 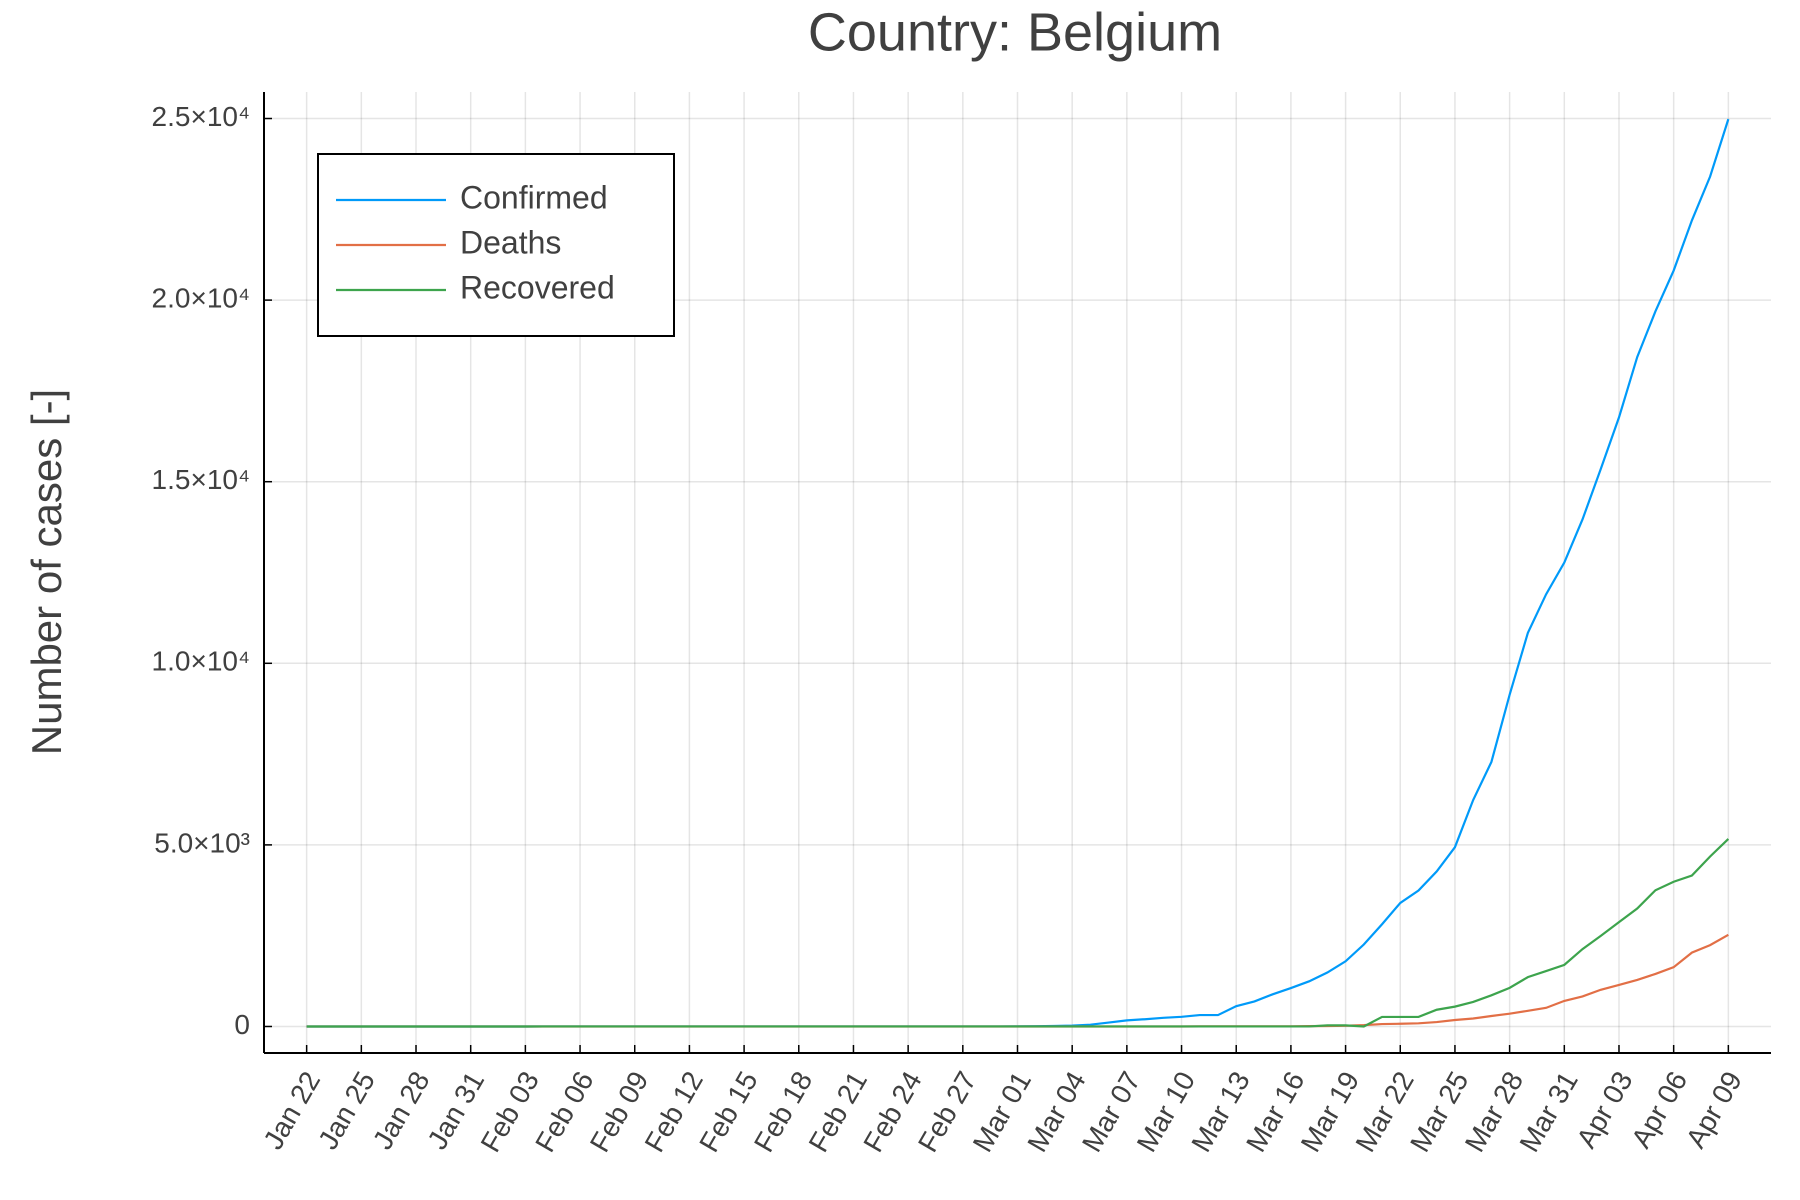 What do you see at coordinates (201, 297) in the screenshot?
I see `y-tick-label: 2.0×10⁴` at bounding box center [201, 297].